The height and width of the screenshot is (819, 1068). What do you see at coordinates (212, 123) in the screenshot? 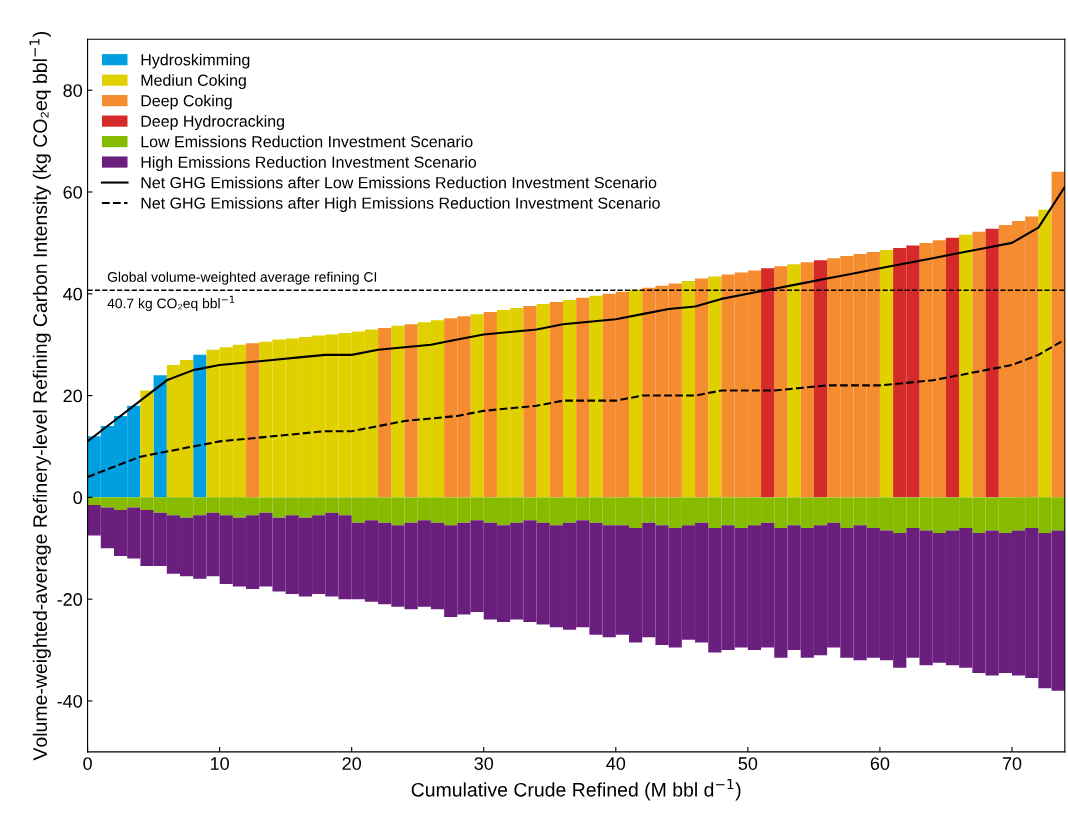
I see `legend-label: Deep Hydrocracking` at bounding box center [212, 123].